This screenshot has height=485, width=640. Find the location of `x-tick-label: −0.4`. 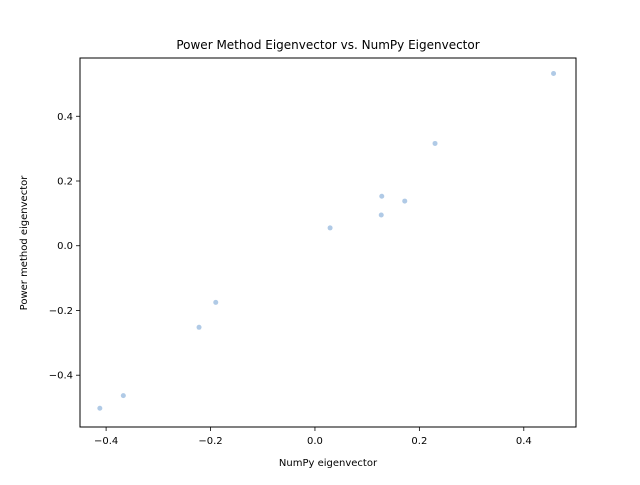

x-tick-label: −0.4 is located at coordinates (106, 441).